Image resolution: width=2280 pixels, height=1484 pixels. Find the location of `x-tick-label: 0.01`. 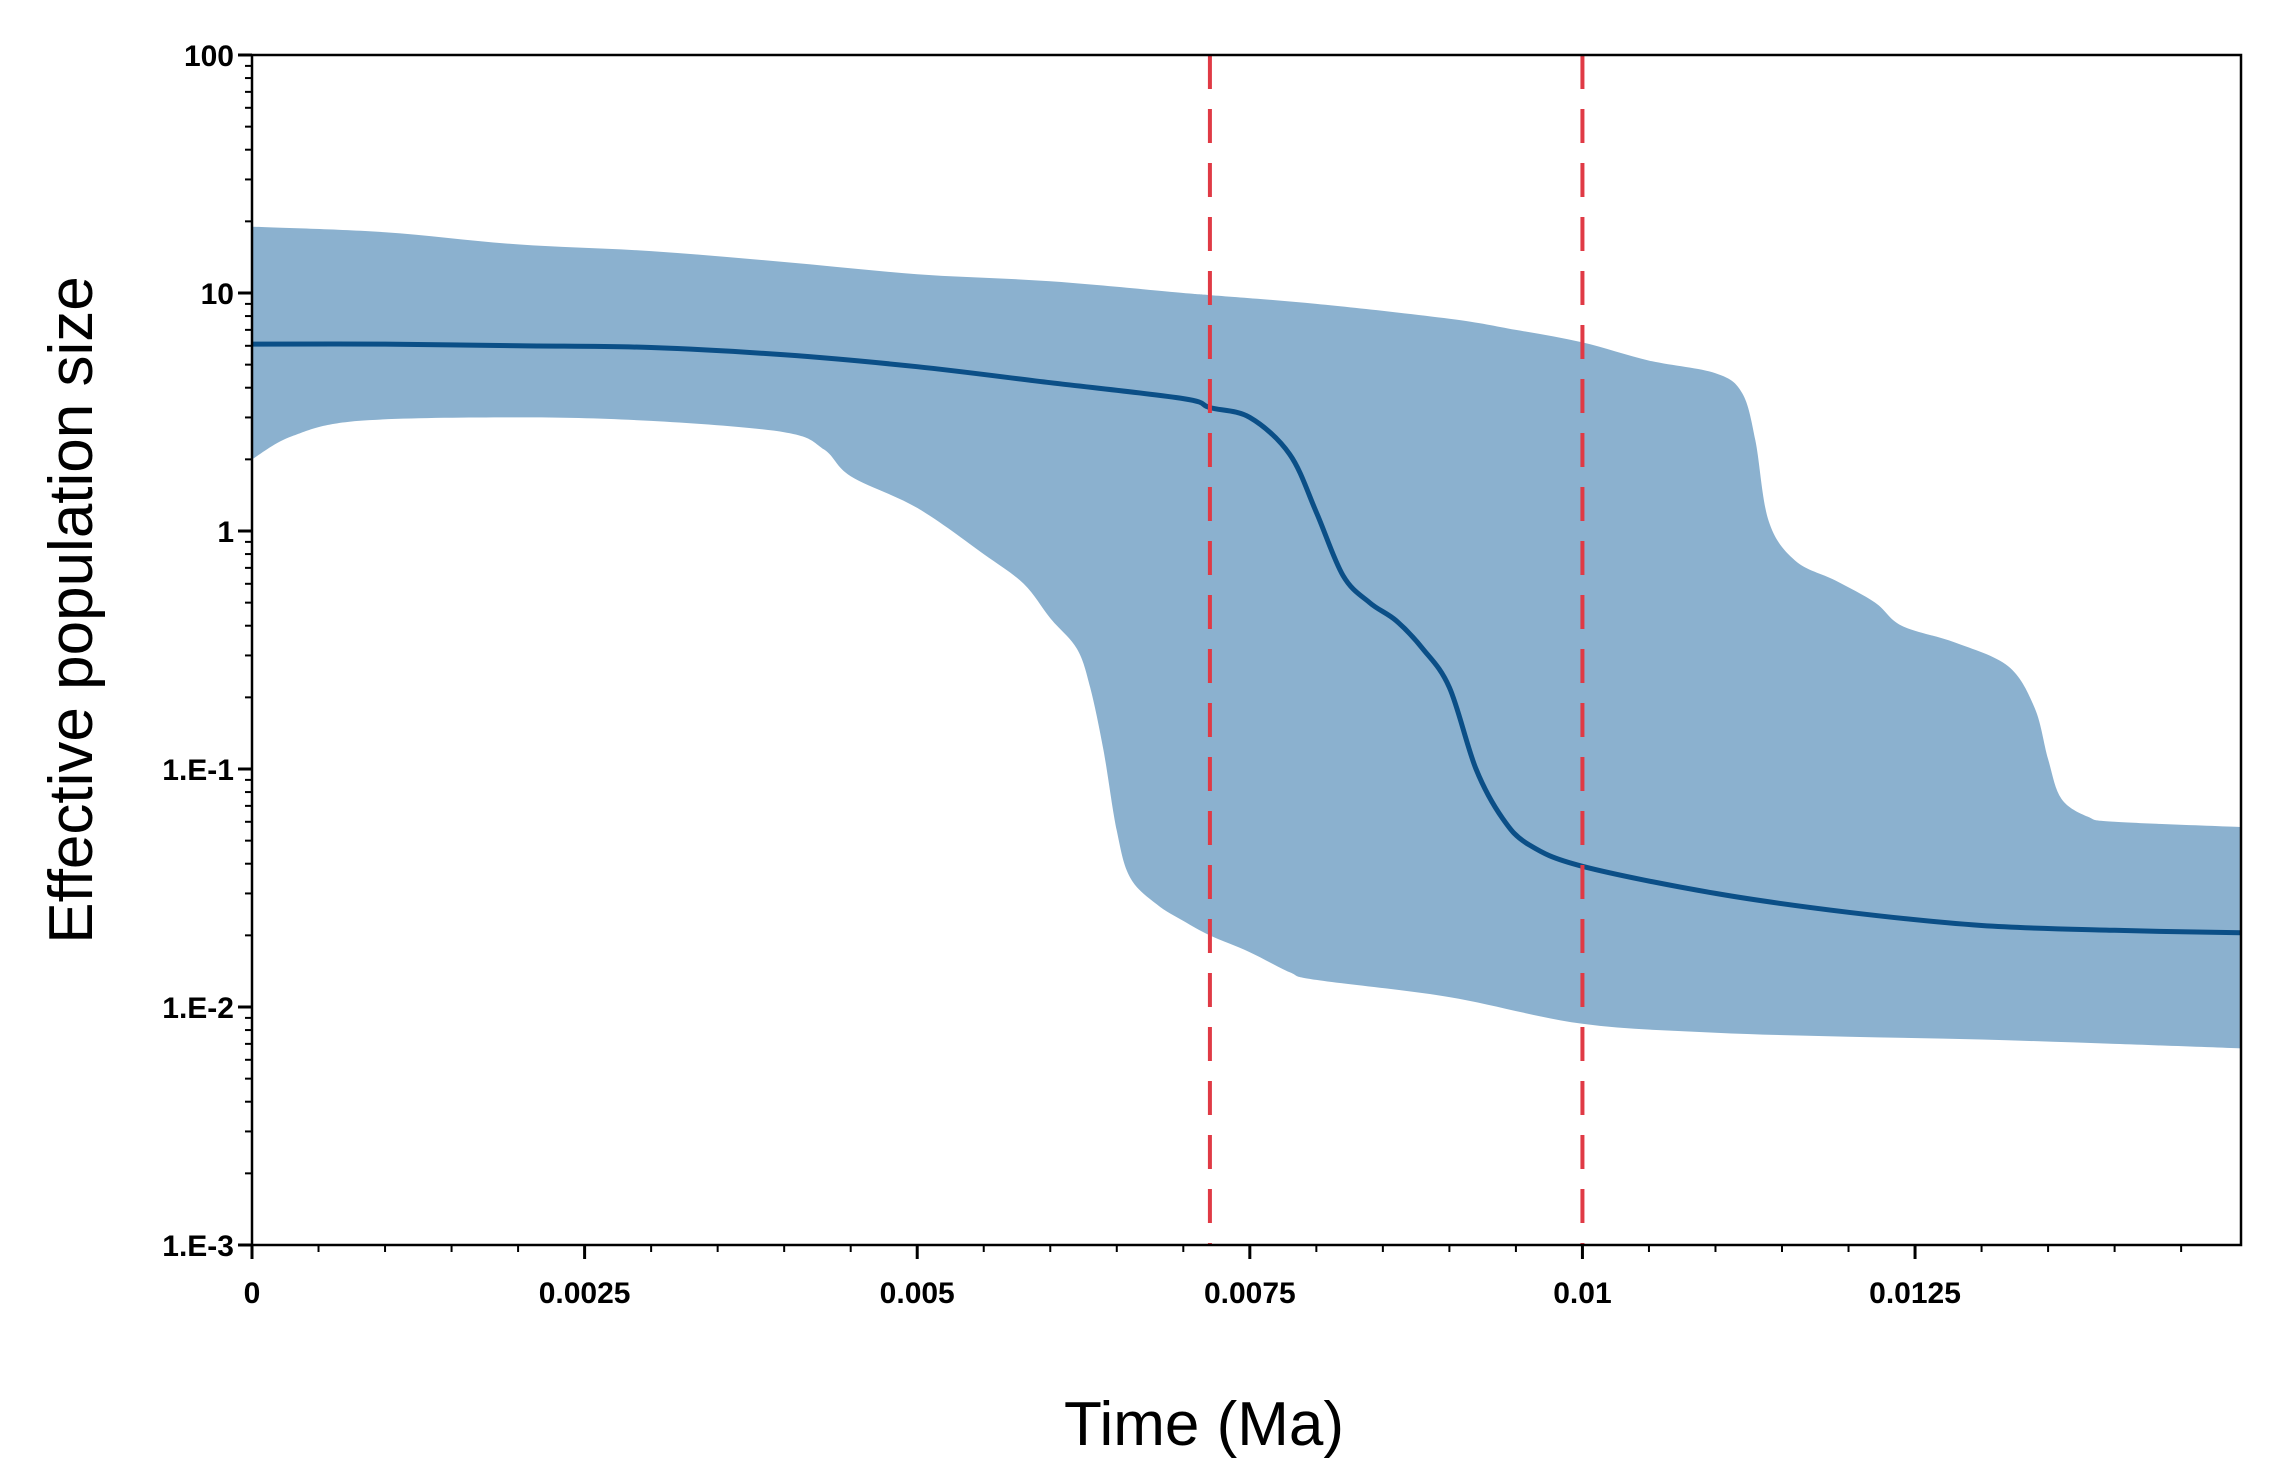

x-tick-label: 0.01 is located at coordinates (1582, 1293).